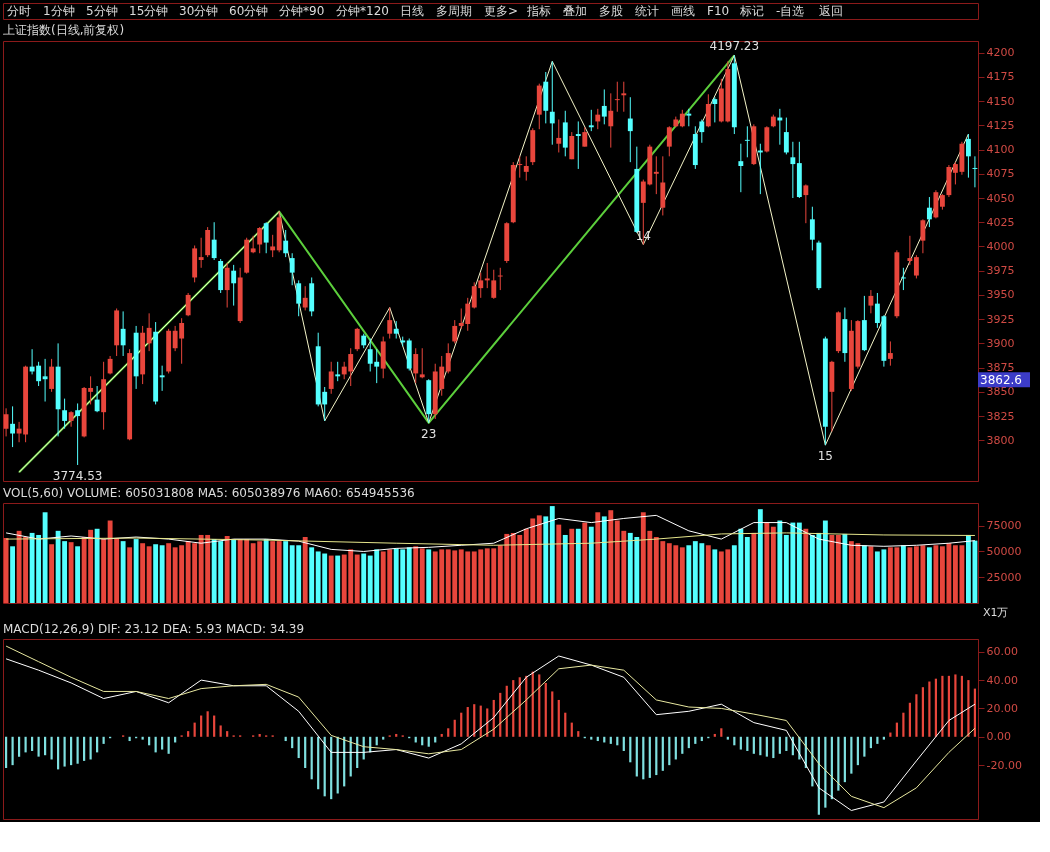 The width and height of the screenshot is (1050, 852). What do you see at coordinates (831, 11) in the screenshot?
I see `text: 返回` at bounding box center [831, 11].